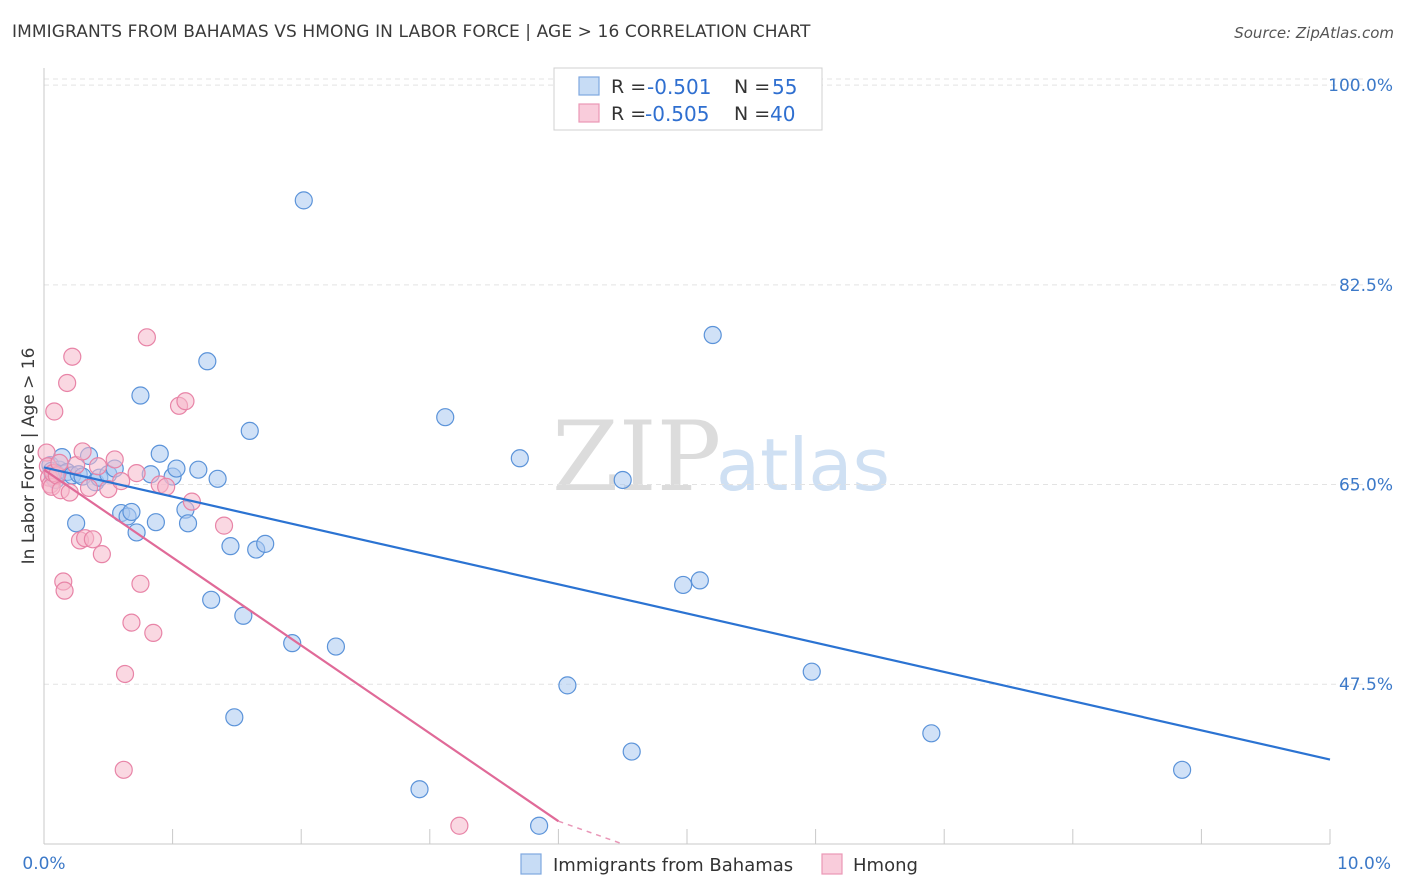 Image resolution: width=1406 pixels, height=892 pixels. I want to click on y-tick-label: 65.0%, so click(1366, 486).